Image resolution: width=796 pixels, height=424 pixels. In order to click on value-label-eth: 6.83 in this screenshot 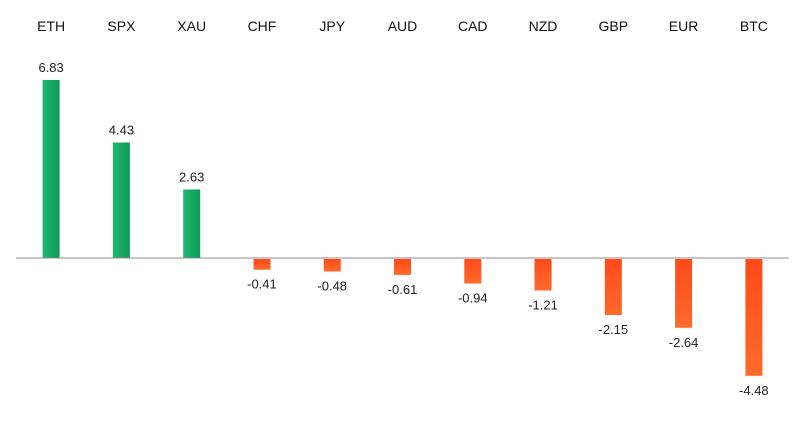, I will do `click(50, 67)`.